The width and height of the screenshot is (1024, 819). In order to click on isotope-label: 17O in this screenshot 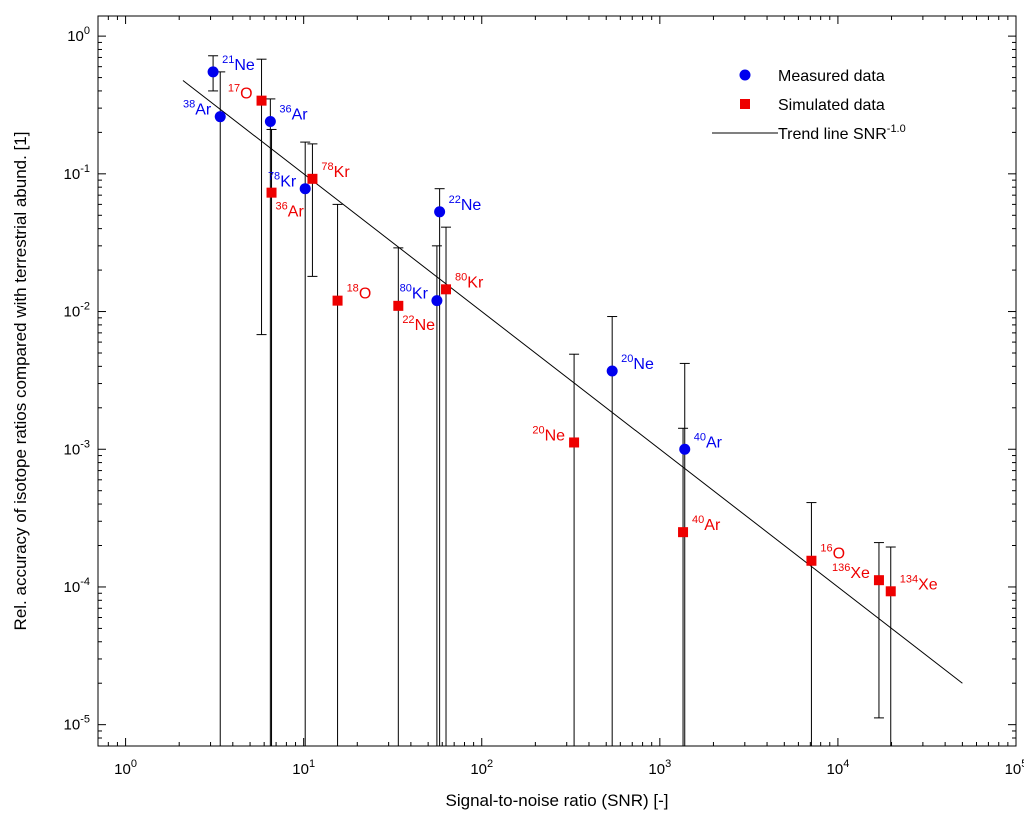, I will do `click(240, 93)`.